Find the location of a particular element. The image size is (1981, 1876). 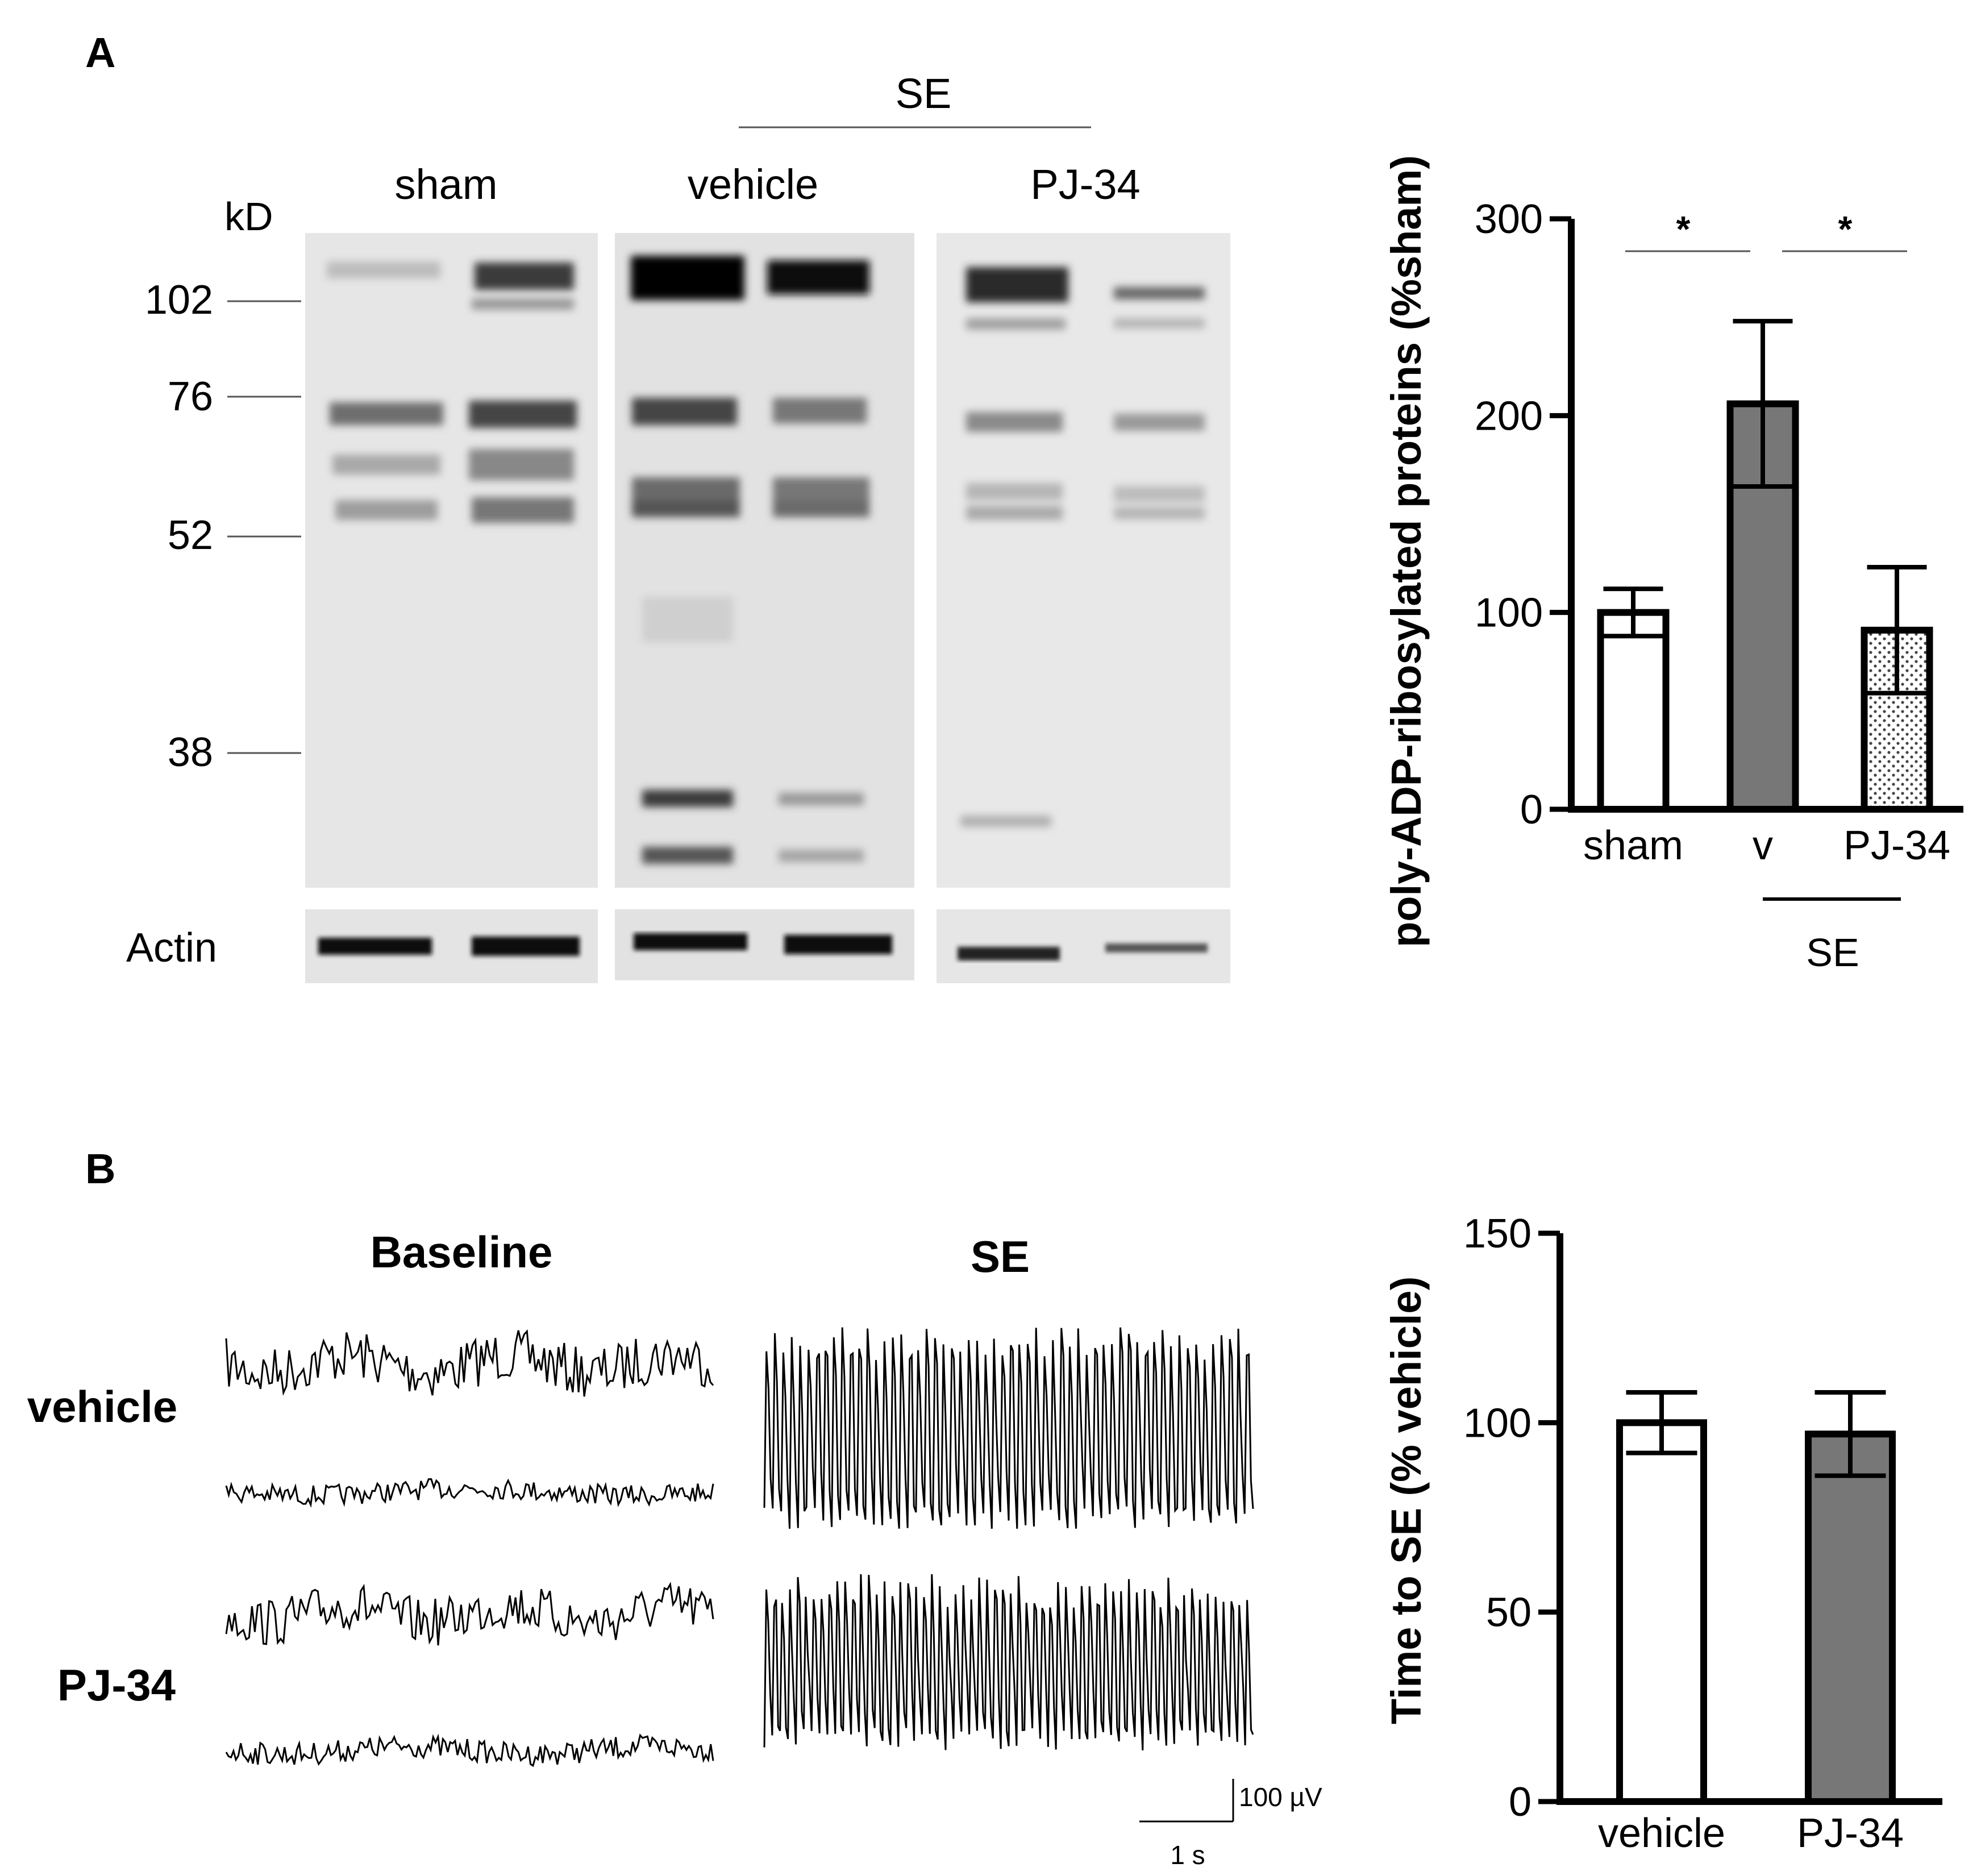

panel-a-letter: A is located at coordinates (100, 53).